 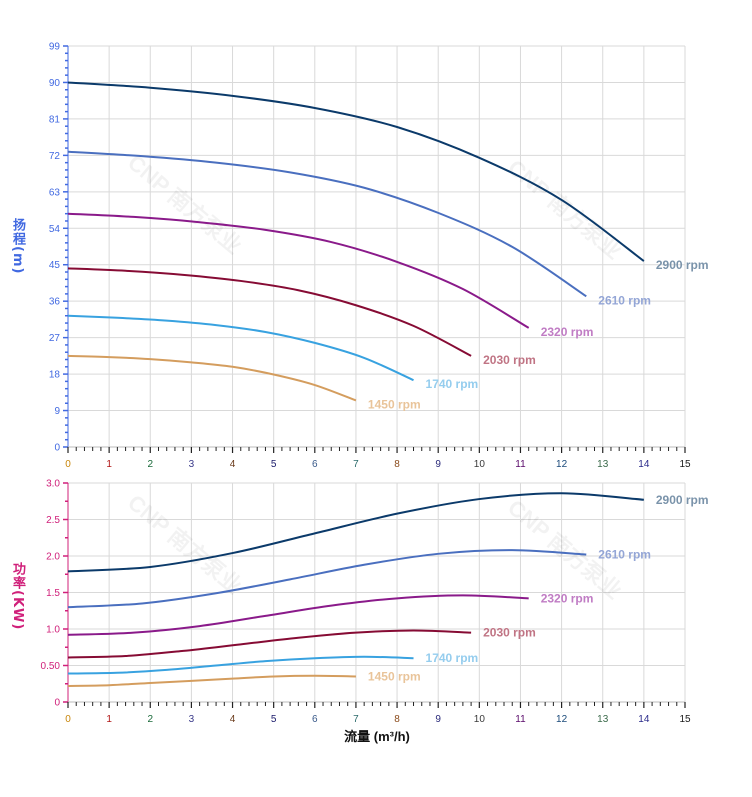 What do you see at coordinates (55, 192) in the screenshot?
I see `y-tick-label: 63` at bounding box center [55, 192].